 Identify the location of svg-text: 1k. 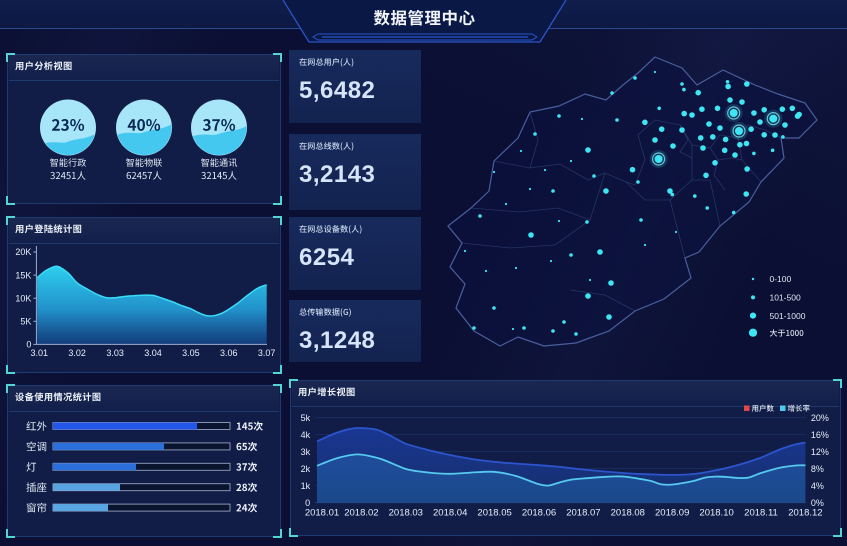
(306, 486).